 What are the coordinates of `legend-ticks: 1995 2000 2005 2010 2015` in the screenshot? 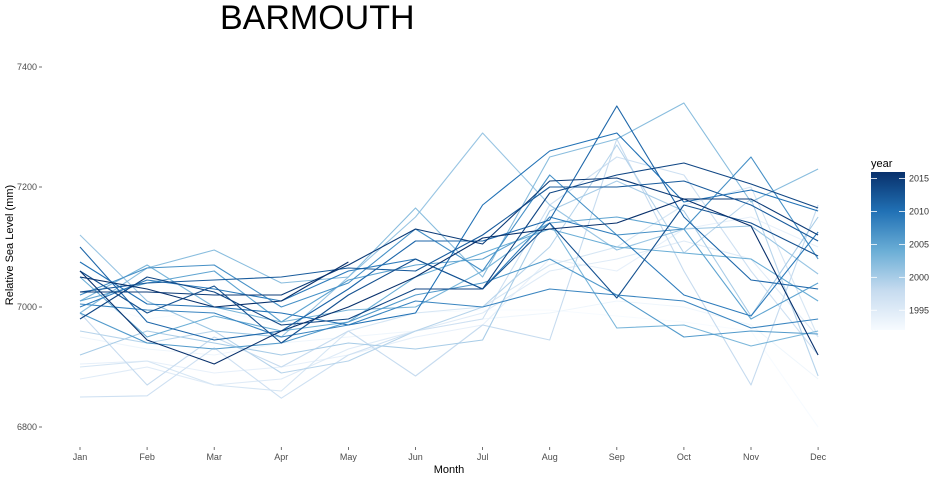 It's located at (900, 244).